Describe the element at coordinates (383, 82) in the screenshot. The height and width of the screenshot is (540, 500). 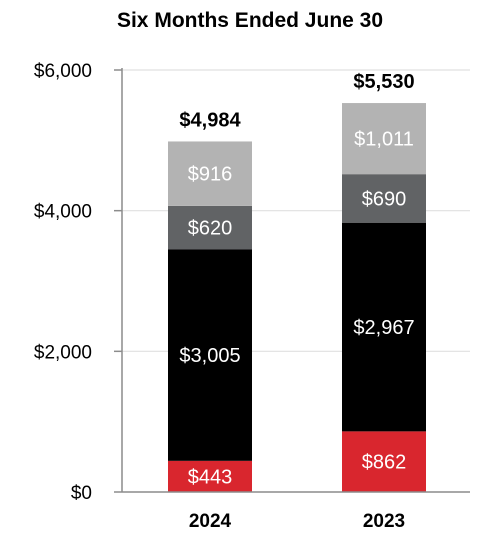
I see `bar-total-label: $5,530` at that location.